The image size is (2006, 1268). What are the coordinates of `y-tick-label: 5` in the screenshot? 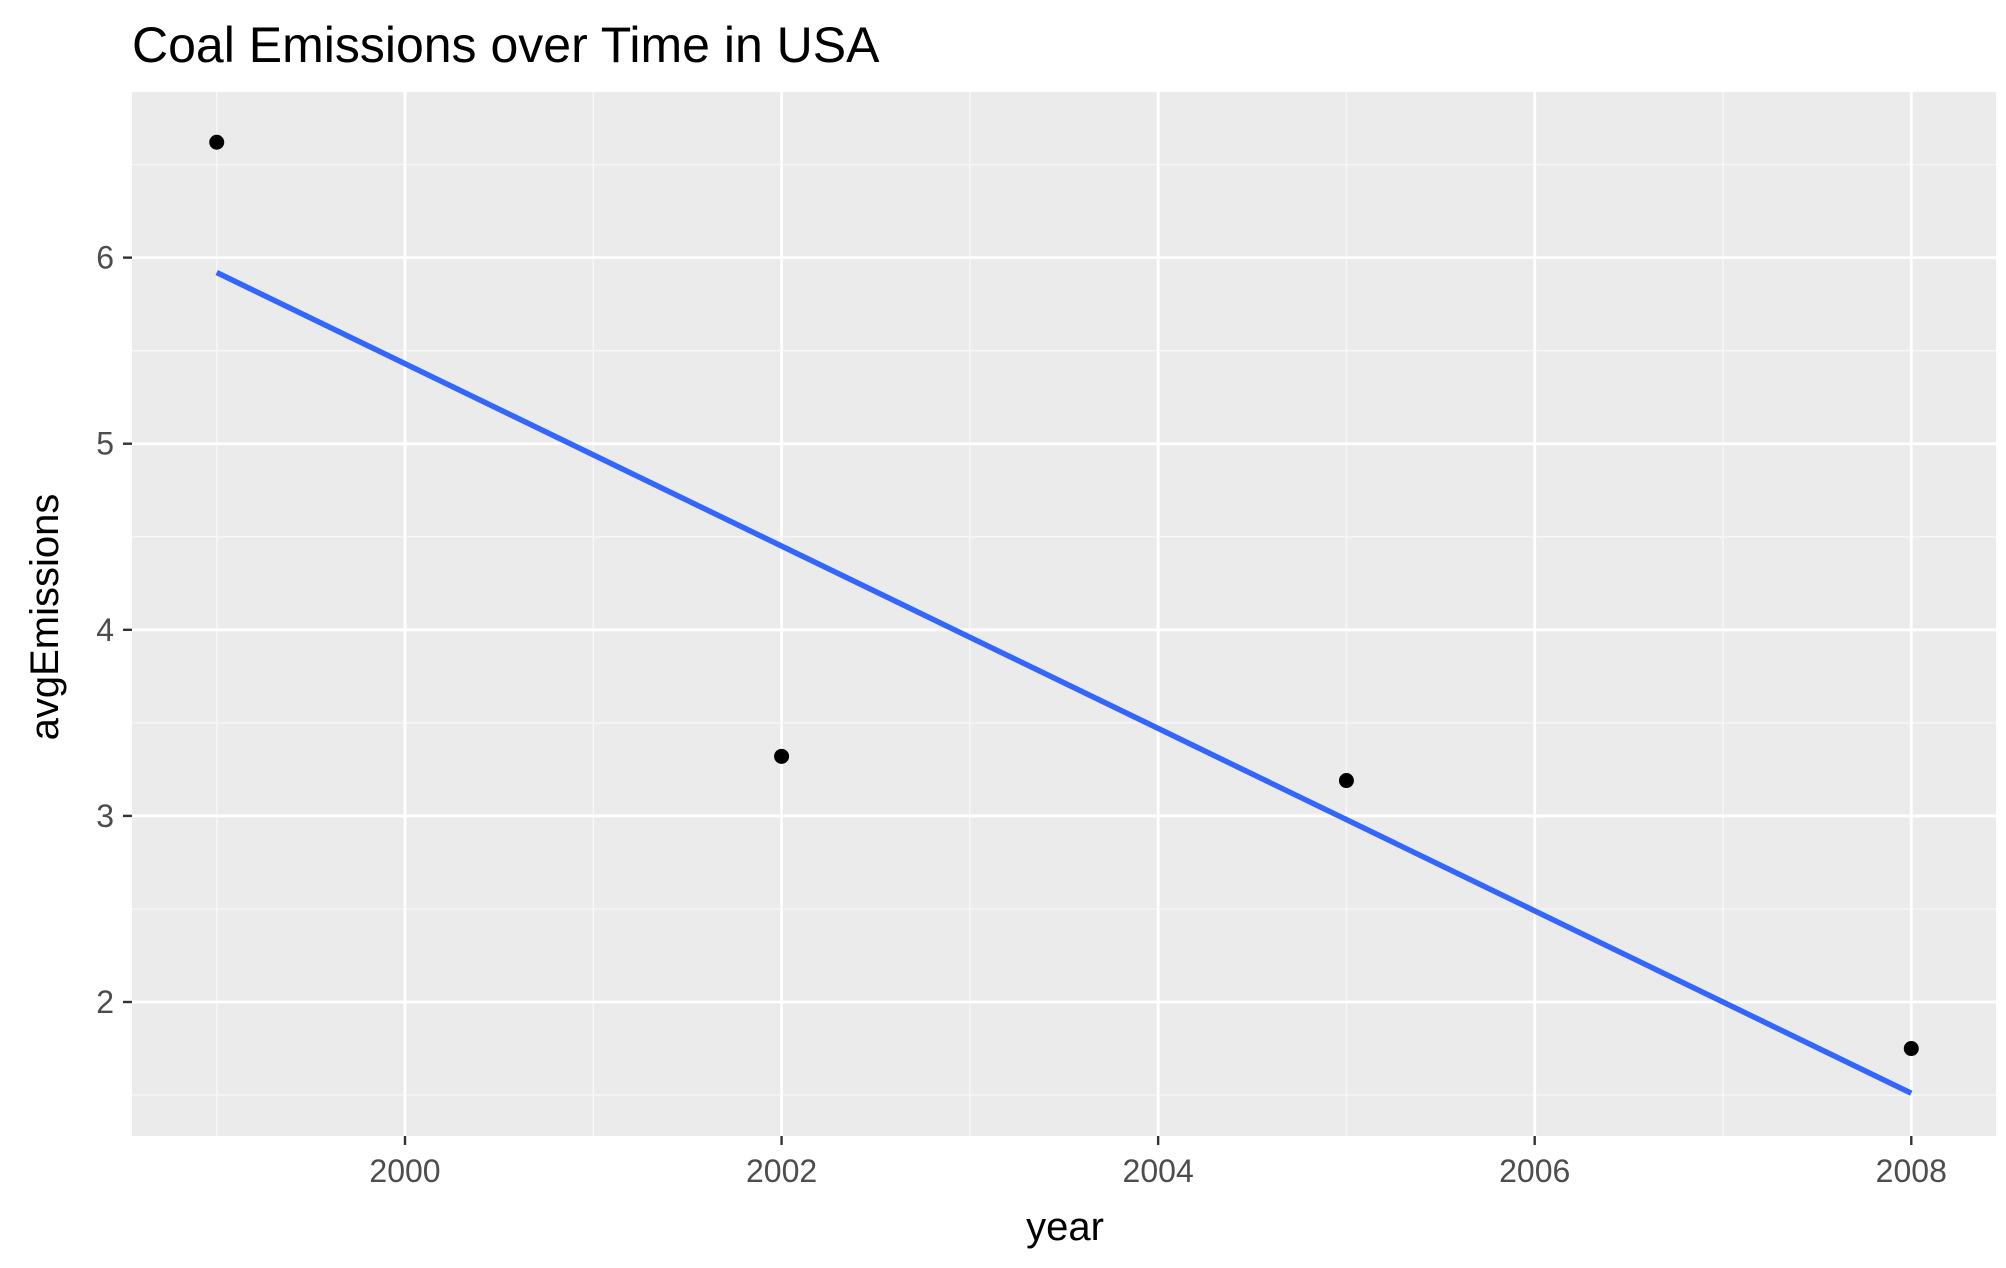 It's located at (105, 444).